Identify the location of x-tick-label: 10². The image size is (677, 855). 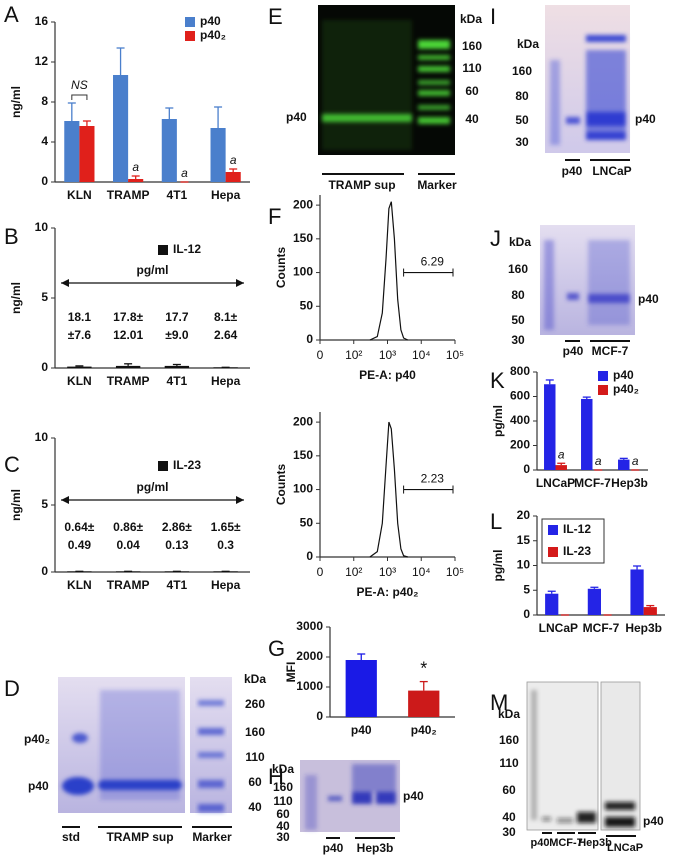
(353, 572).